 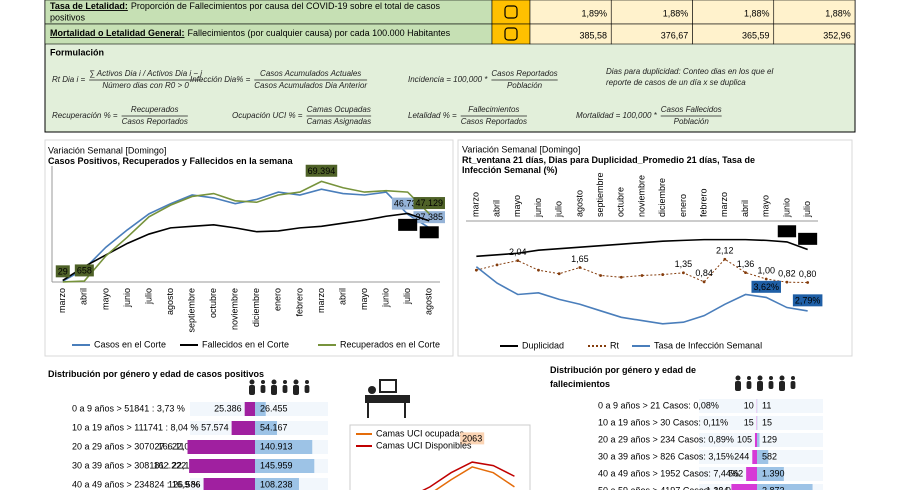 What do you see at coordinates (407, 225) in the screenshot?
I see `value-label: 886` at bounding box center [407, 225].